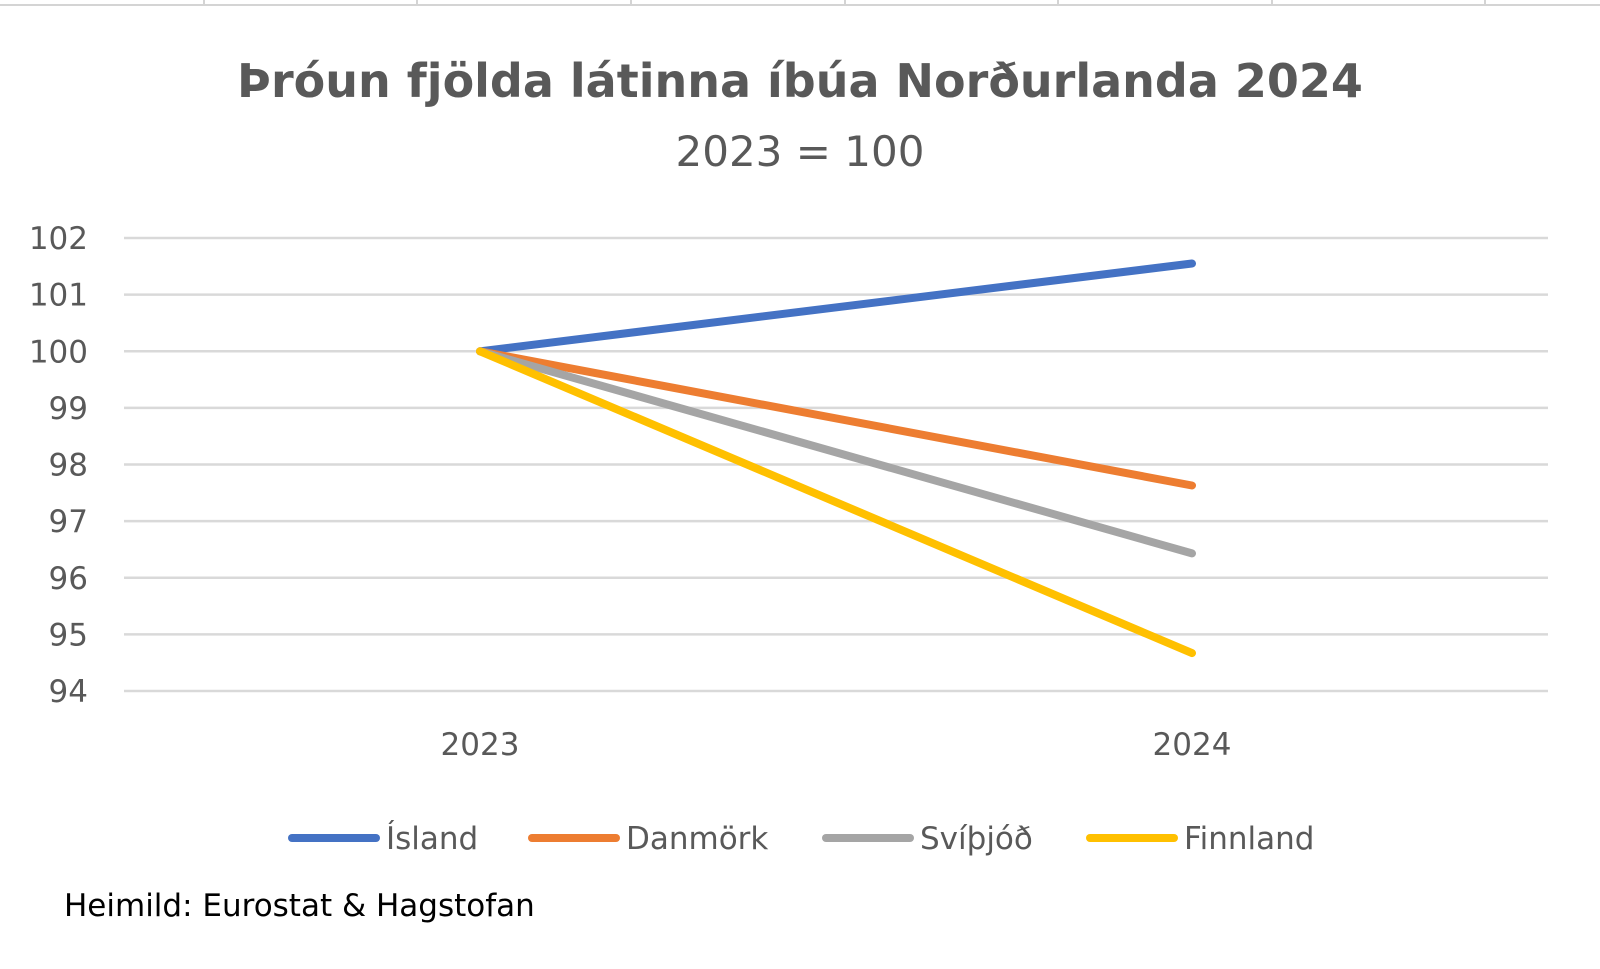  Describe the element at coordinates (299, 906) in the screenshot. I see `source-note: Heimild: Eurostat & Hagstofan` at that location.